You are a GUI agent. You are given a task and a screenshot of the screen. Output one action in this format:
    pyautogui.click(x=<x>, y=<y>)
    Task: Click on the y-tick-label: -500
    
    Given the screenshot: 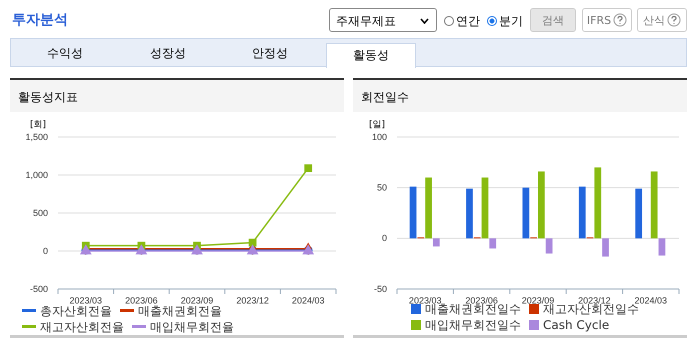 What is the action you would take?
    pyautogui.click(x=39, y=289)
    